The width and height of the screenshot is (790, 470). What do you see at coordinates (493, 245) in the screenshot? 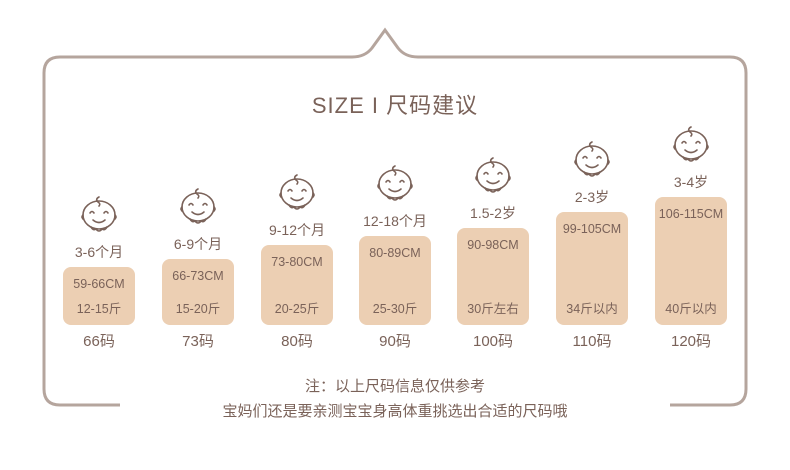
I see `height-range: 90-98CM` at bounding box center [493, 245].